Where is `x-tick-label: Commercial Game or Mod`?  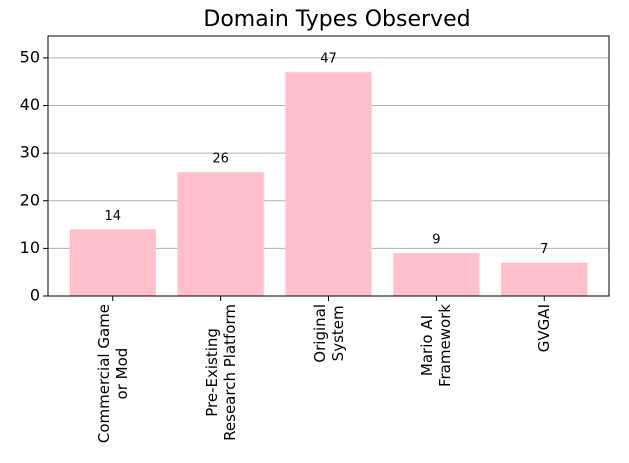 x-tick-label: Commercial Game or Mod is located at coordinates (112, 374).